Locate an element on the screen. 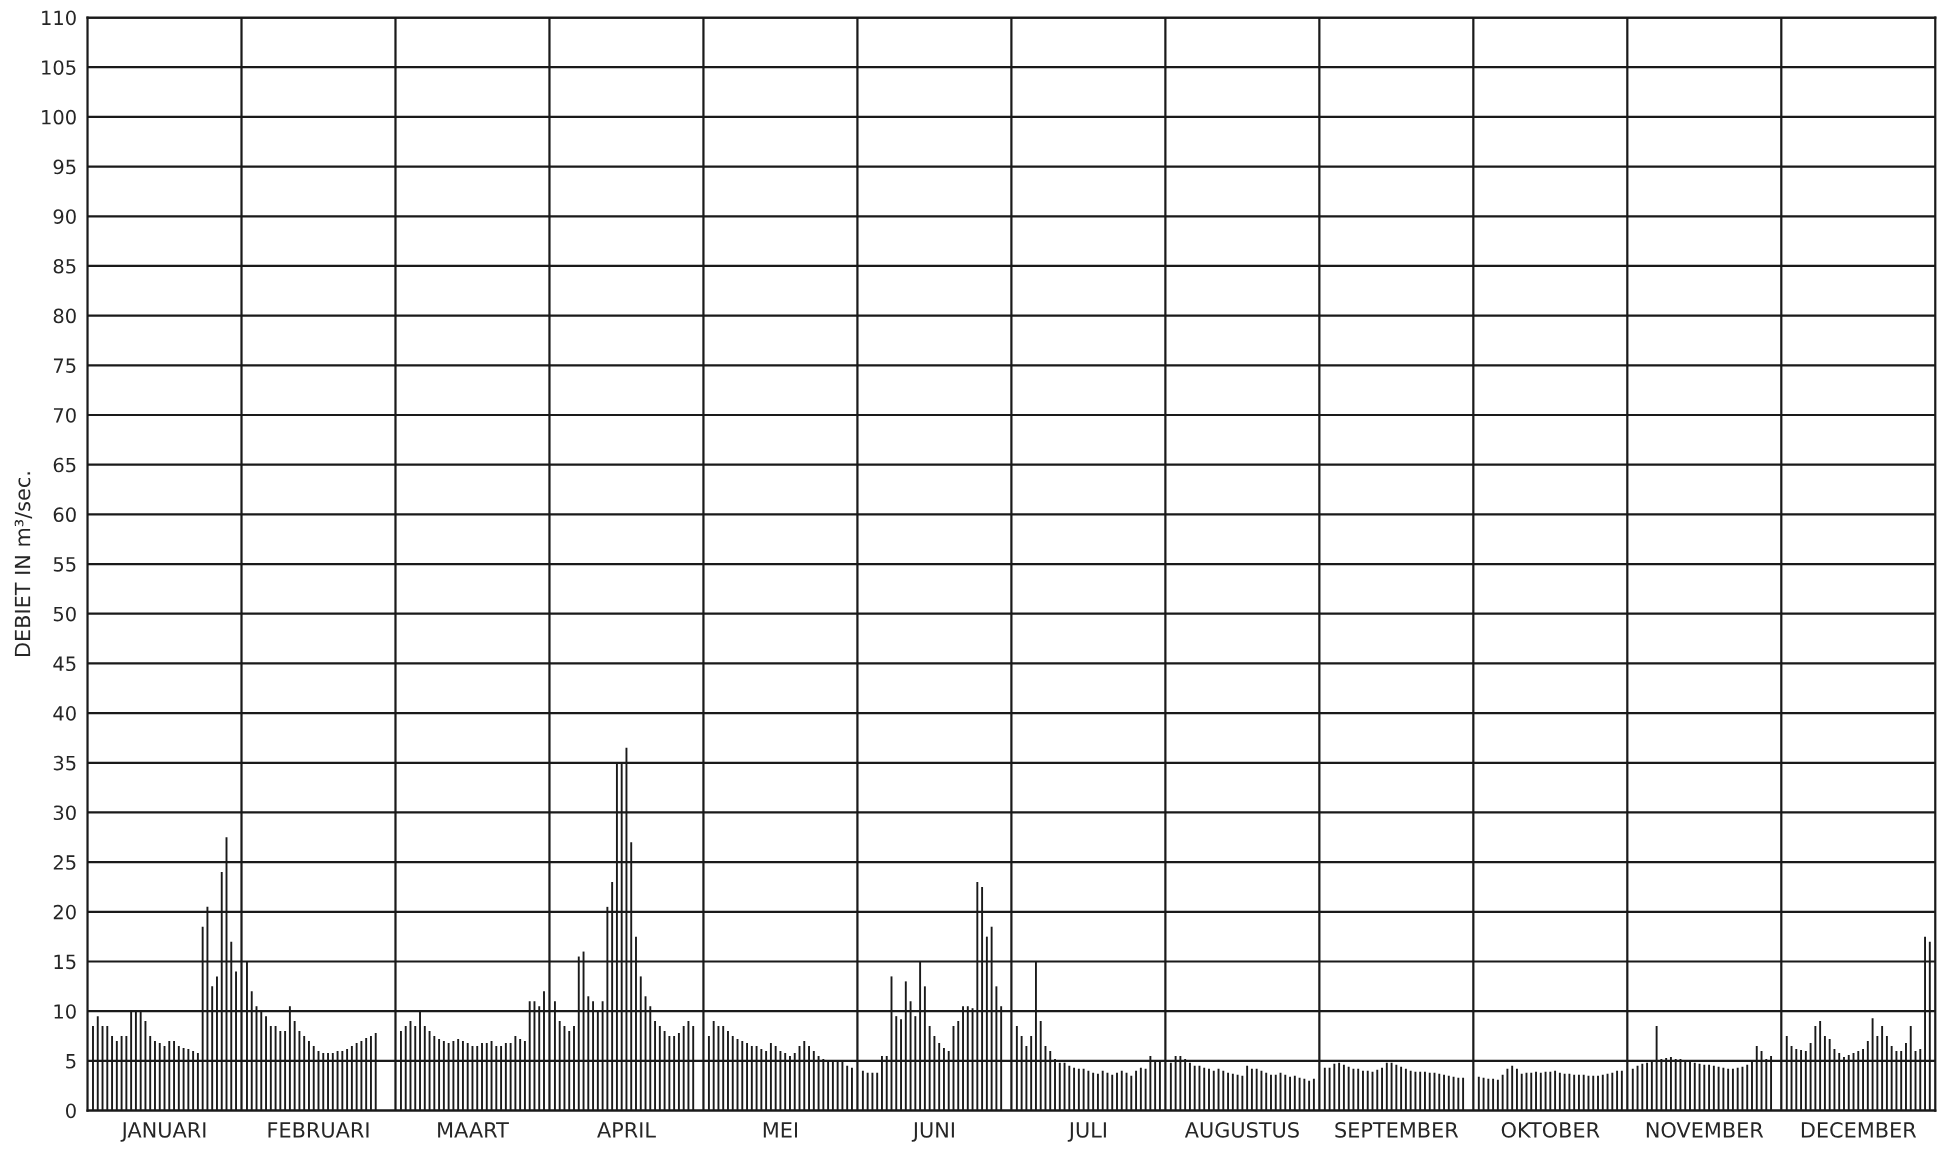  y-tick-label: 55 is located at coordinates (64, 564).